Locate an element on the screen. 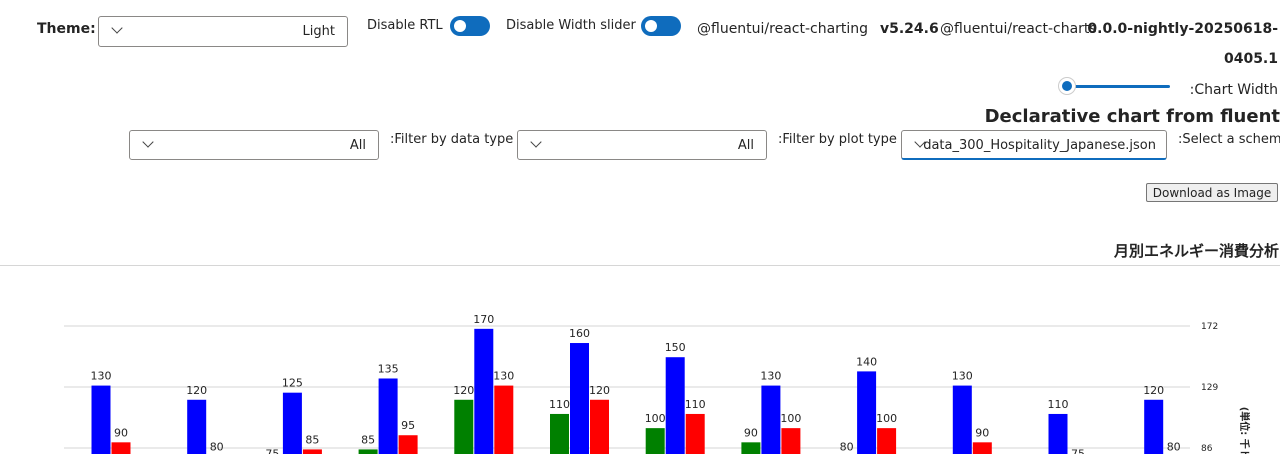 The image size is (1280, 454). schema-dropdown: data_300_Hospitality_Japanese.json is located at coordinates (1034, 145).